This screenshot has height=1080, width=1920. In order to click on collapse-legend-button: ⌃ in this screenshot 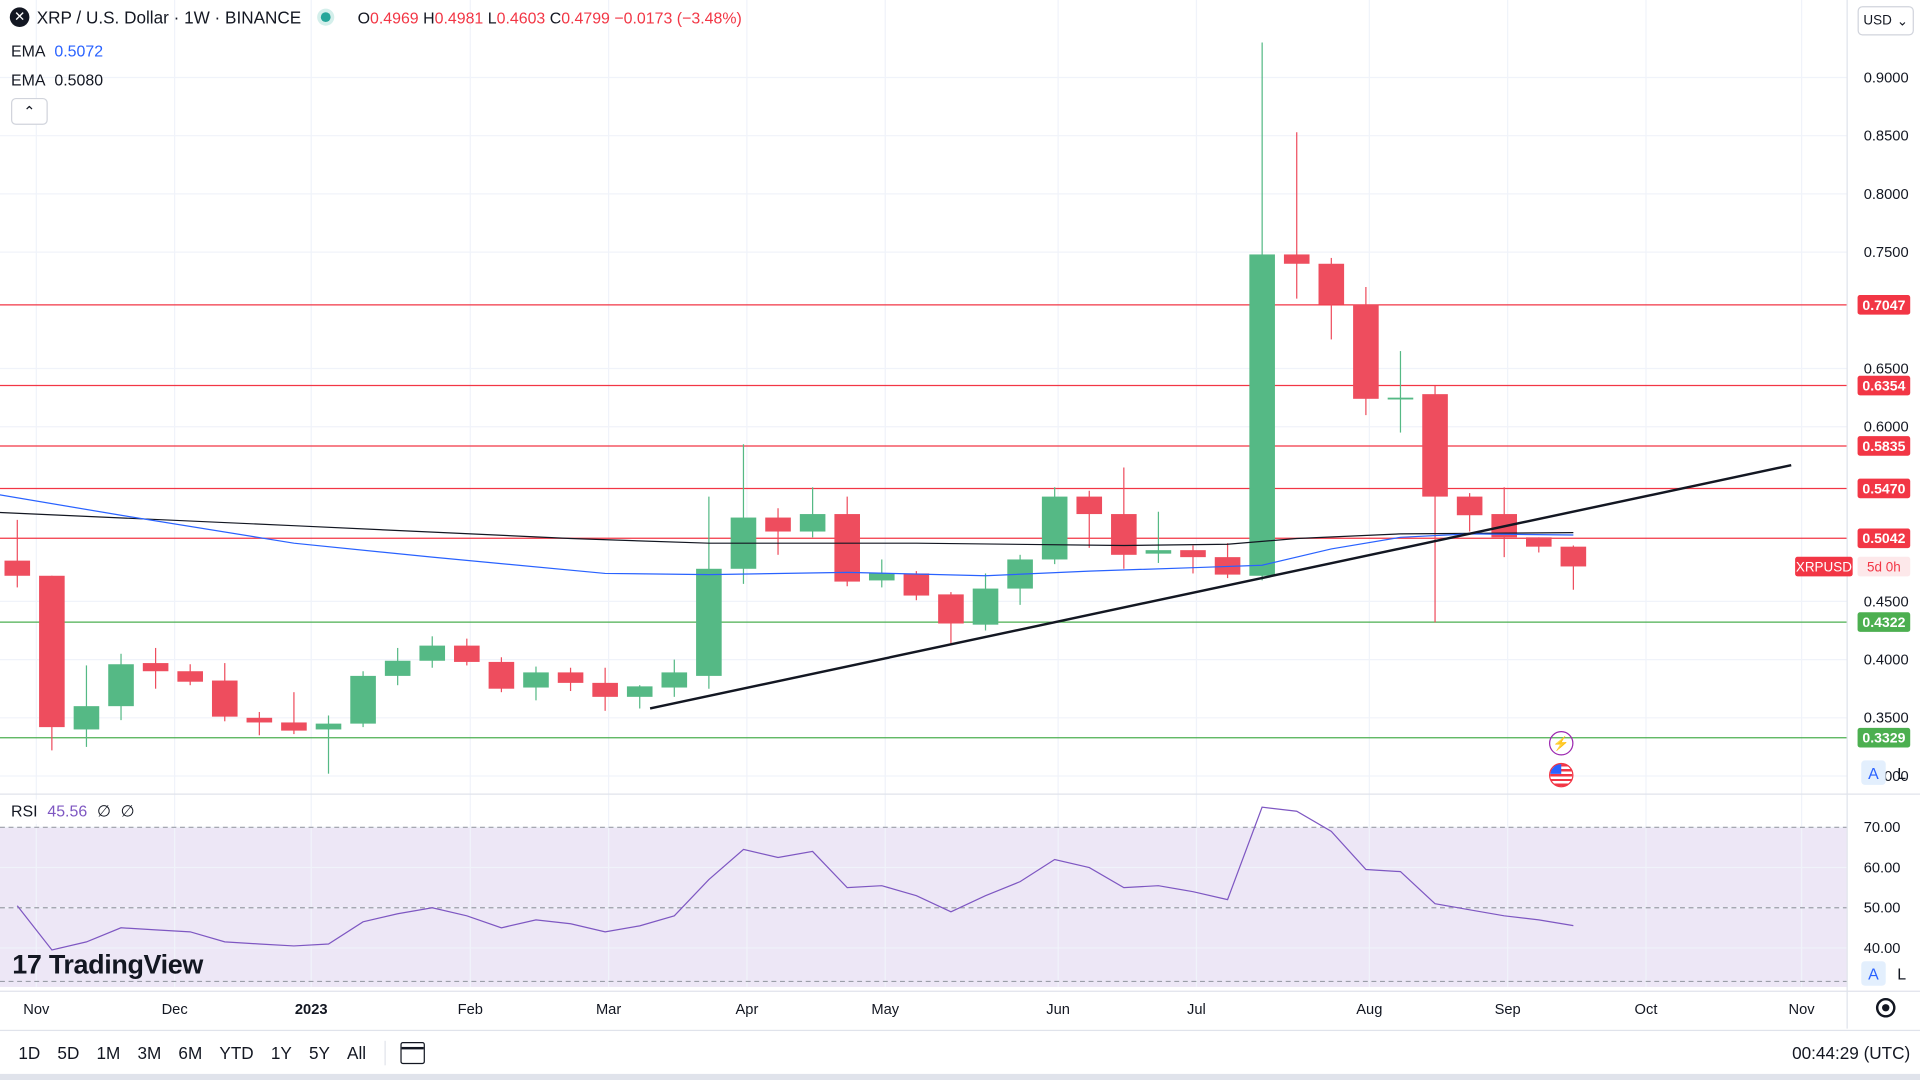, I will do `click(29, 111)`.